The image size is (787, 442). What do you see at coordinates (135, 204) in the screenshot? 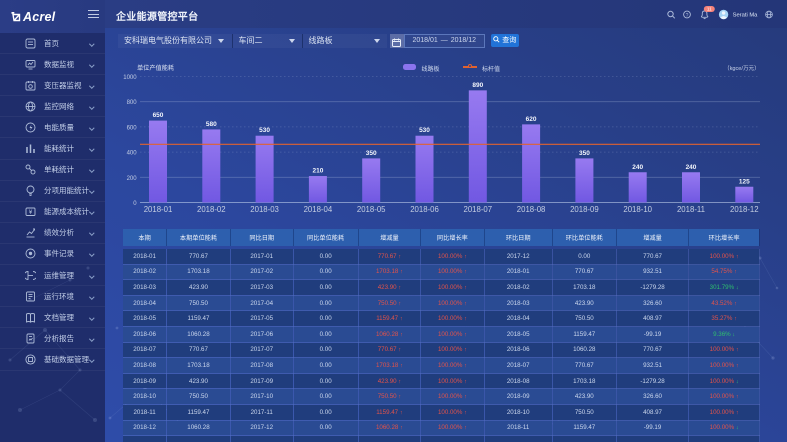
I see `svg-text: 0` at bounding box center [135, 204].